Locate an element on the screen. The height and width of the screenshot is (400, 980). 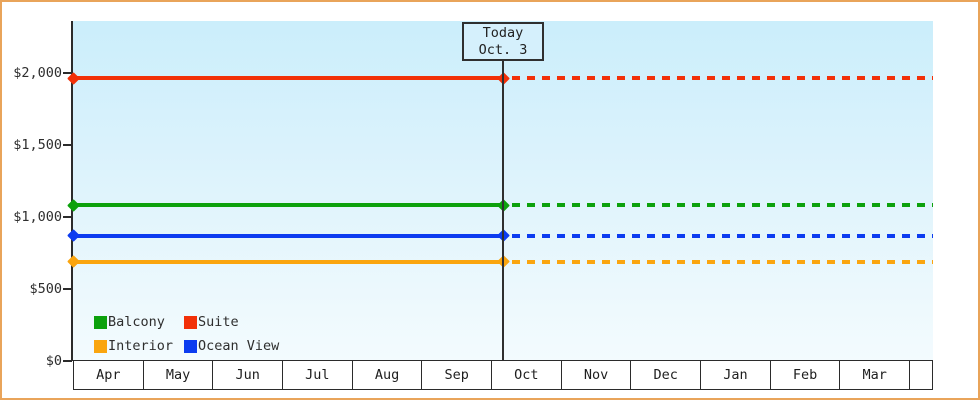
series-line-solid-ocean-view is located at coordinates (288, 235).